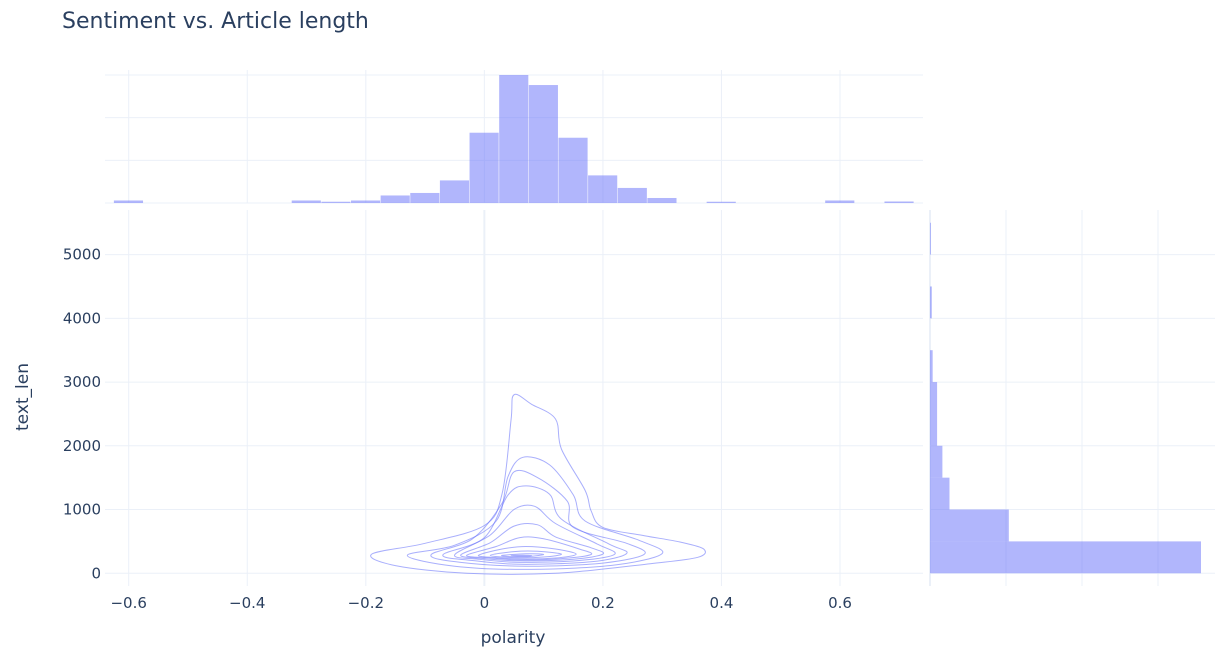  Describe the element at coordinates (82, 255) in the screenshot. I see `y-tick-label: 5000` at that location.